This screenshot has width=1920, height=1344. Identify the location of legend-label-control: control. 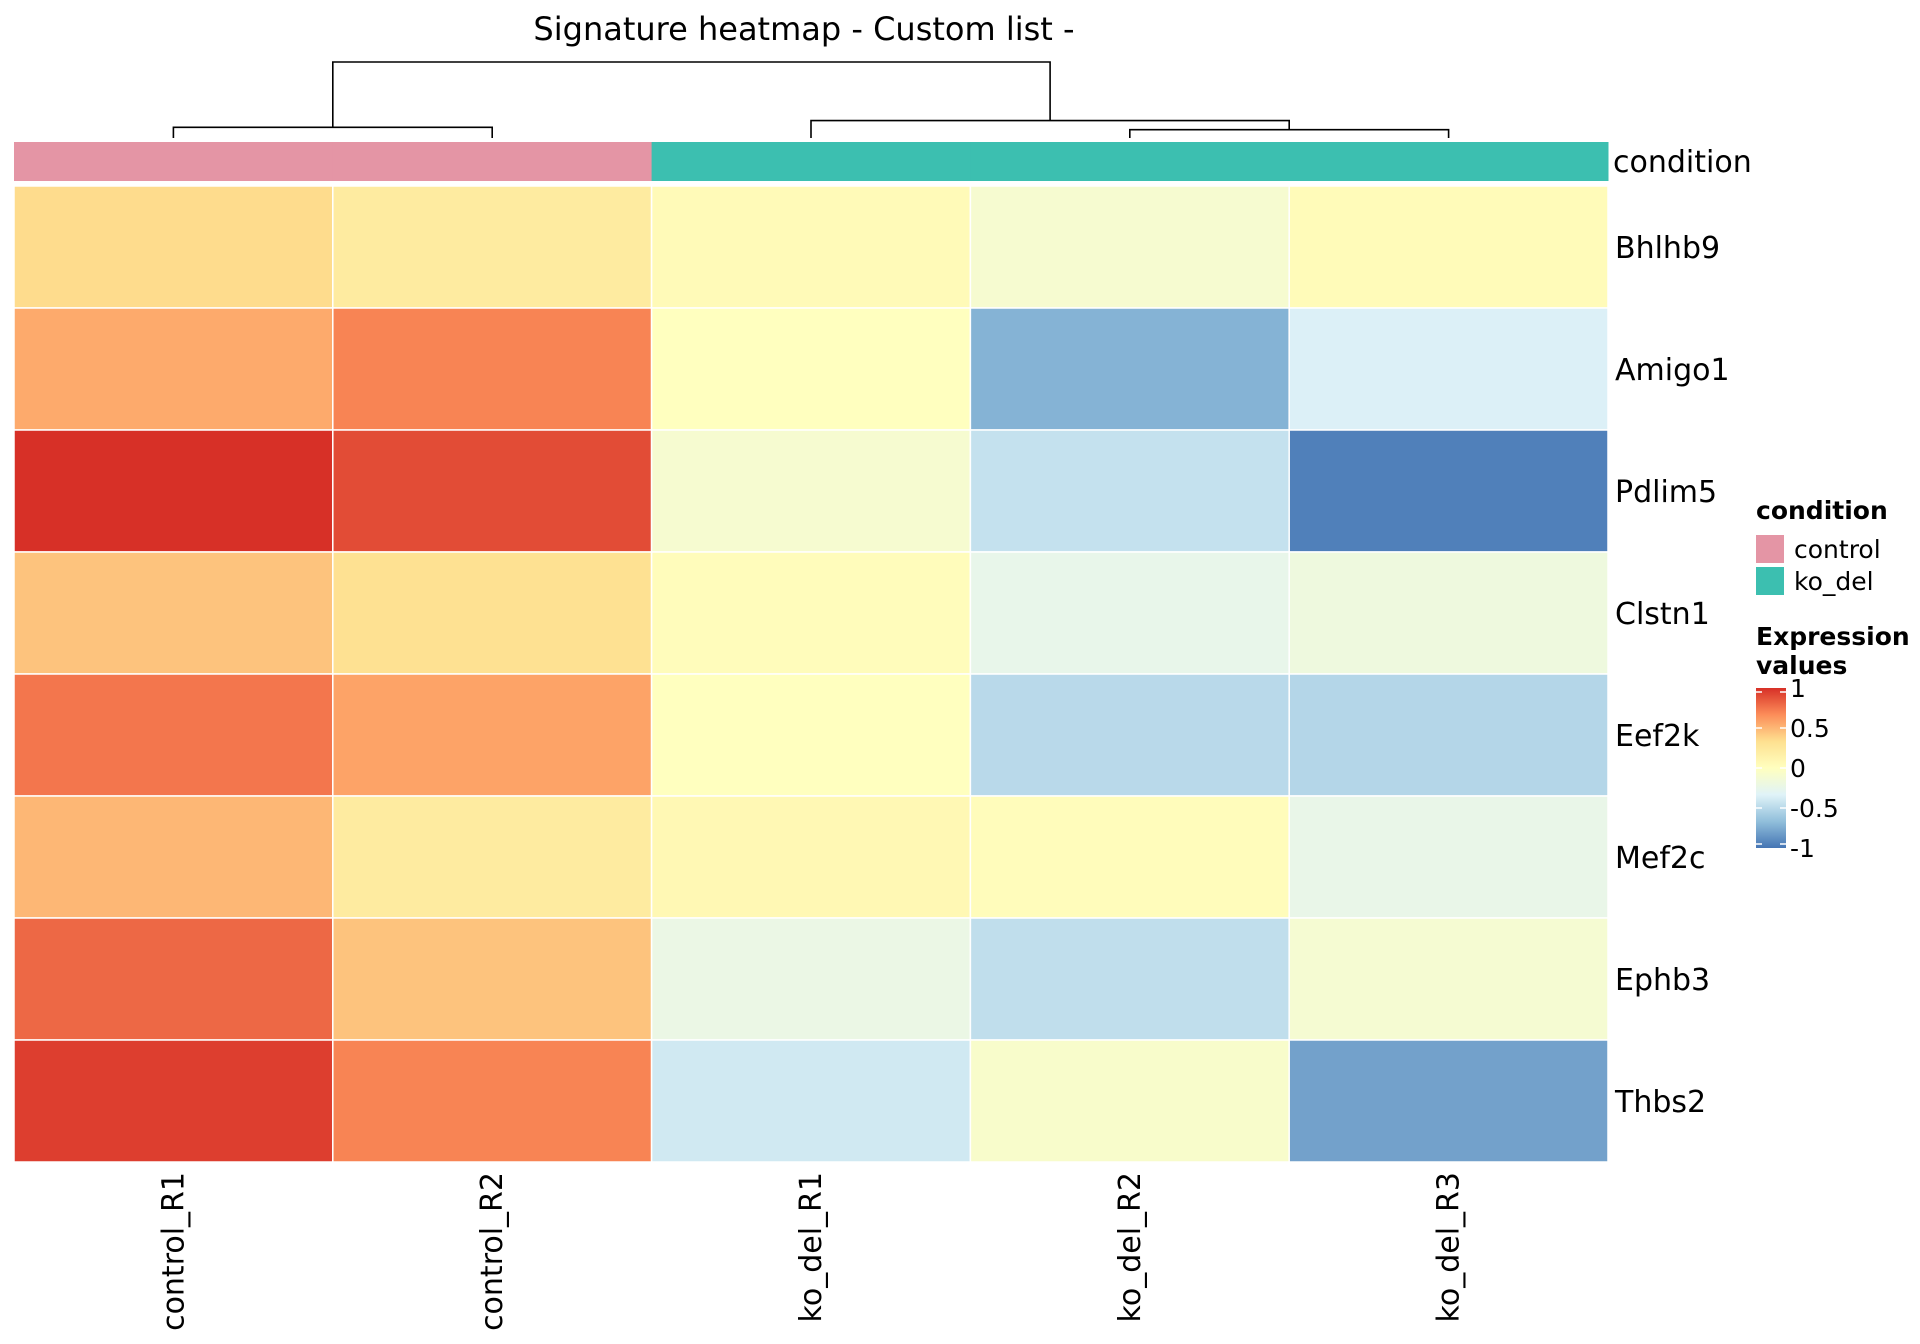
(1837, 549).